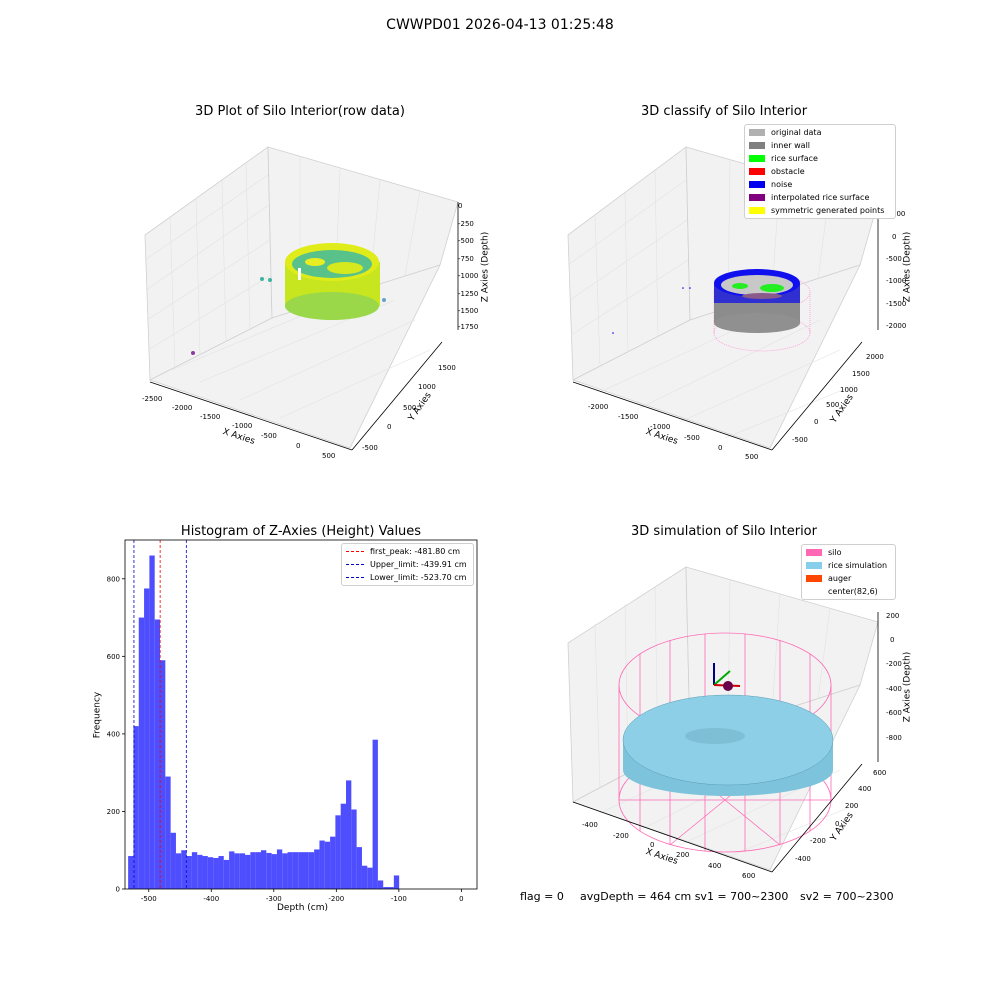  What do you see at coordinates (907, 687) in the screenshot?
I see `simulation-zlabel: Z Axies (Depth)` at bounding box center [907, 687].